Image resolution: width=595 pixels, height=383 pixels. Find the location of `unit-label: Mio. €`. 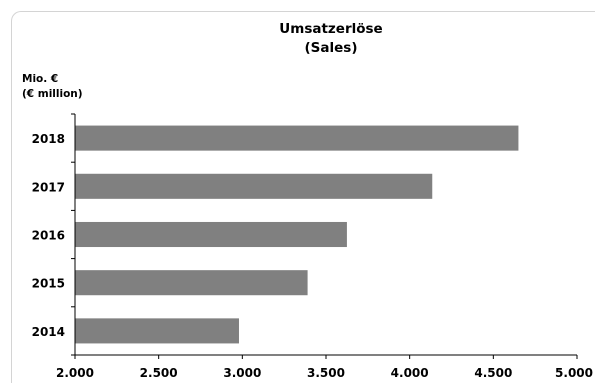

unit-label: Mio. € is located at coordinates (40, 79).